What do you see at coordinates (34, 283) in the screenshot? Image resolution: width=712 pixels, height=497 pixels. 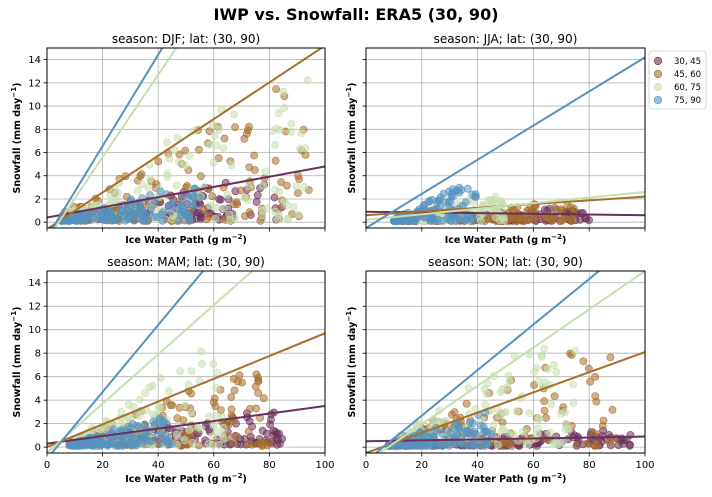 I see `y-tick-label: 14` at bounding box center [34, 283].